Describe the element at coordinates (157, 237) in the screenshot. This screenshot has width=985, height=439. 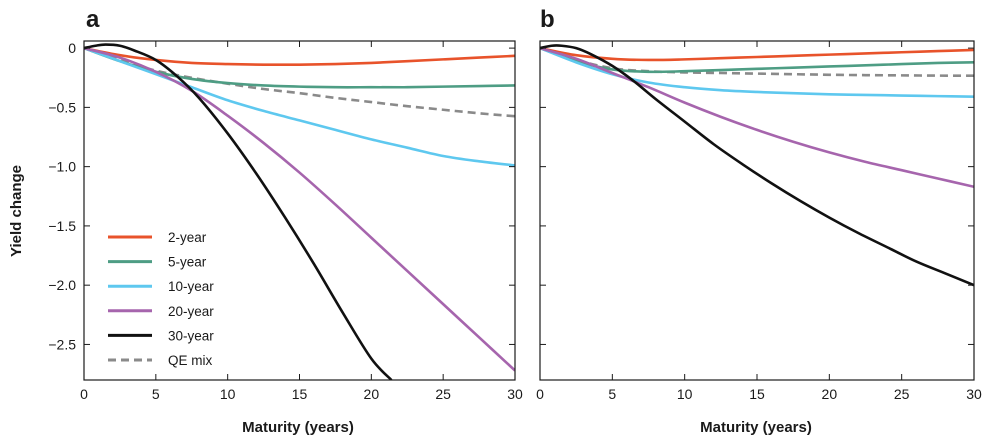
I see `legend-item-2-year: 2-year` at that location.